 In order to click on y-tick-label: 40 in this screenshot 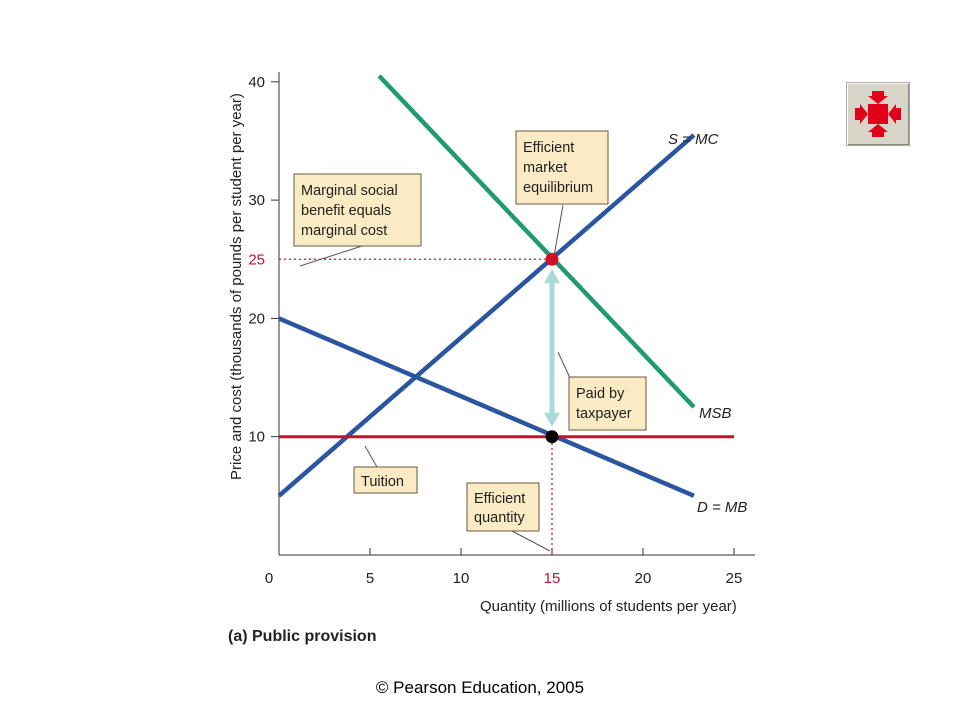, I will do `click(256, 82)`.